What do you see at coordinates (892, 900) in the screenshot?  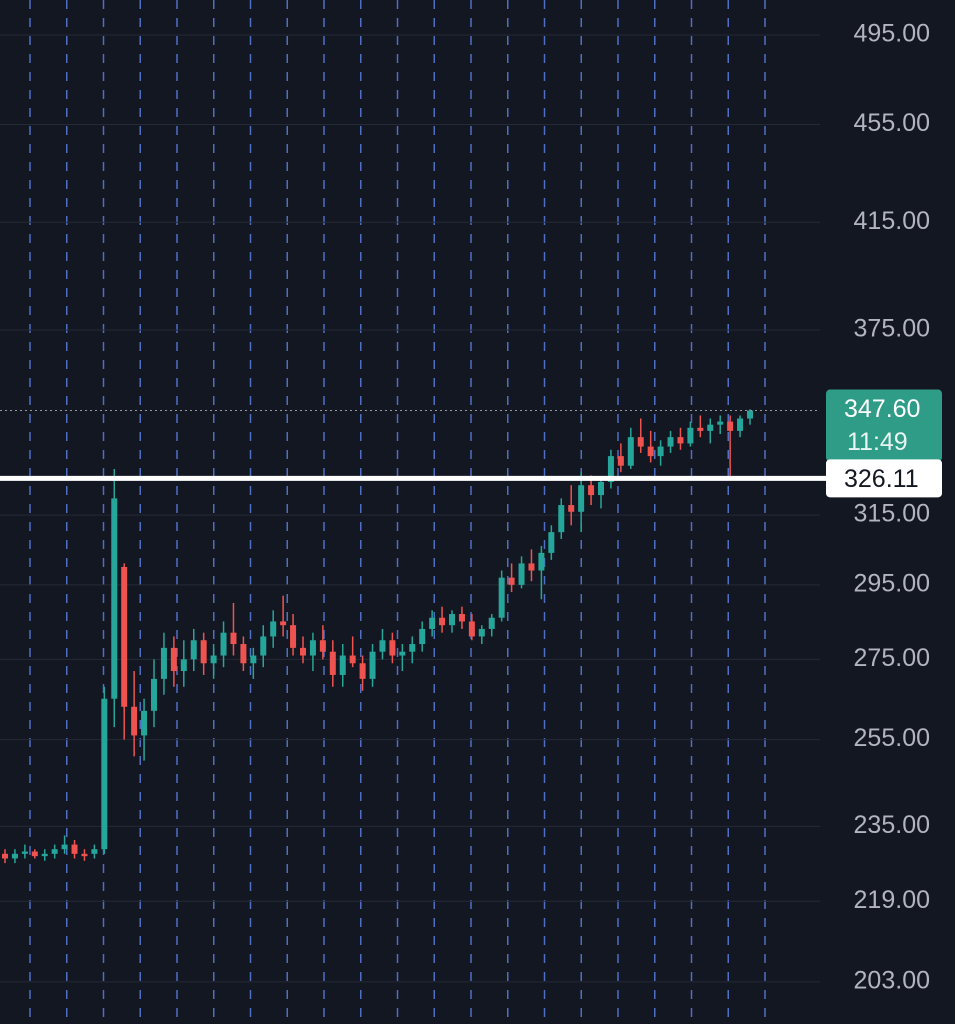 I see `y-tick-label: 219.00` at bounding box center [892, 900].